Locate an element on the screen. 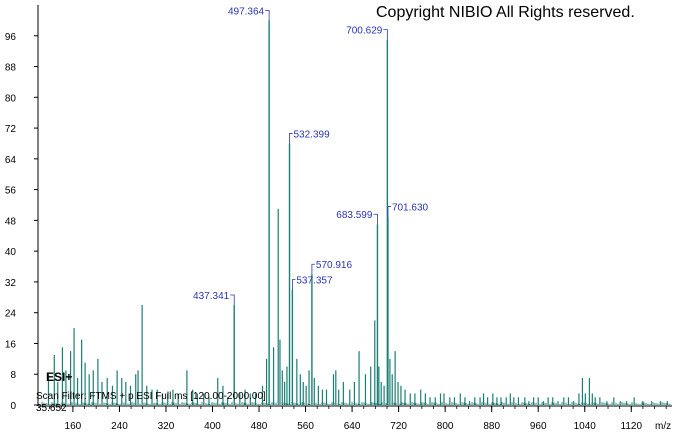  y-tick-label: 96 is located at coordinates (11, 37).